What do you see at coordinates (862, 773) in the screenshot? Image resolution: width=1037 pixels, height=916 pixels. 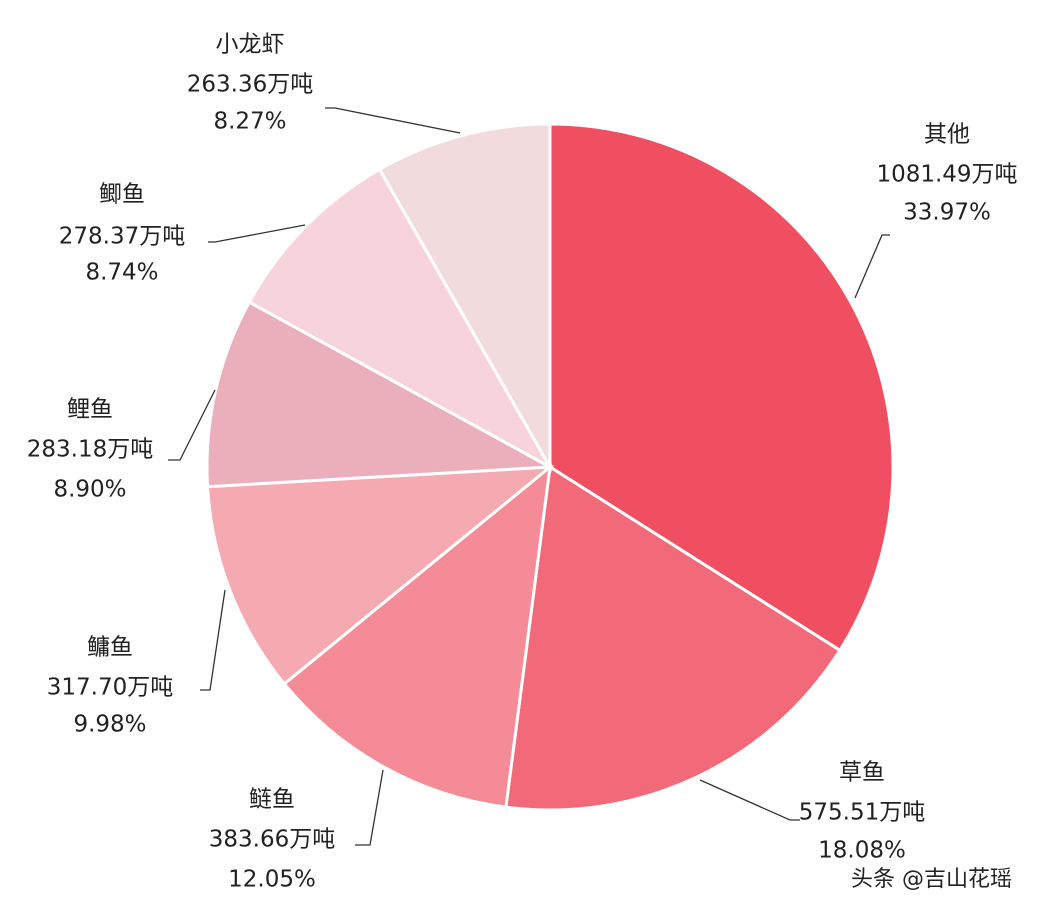 I see `slice-label: 草鱼` at bounding box center [862, 773].